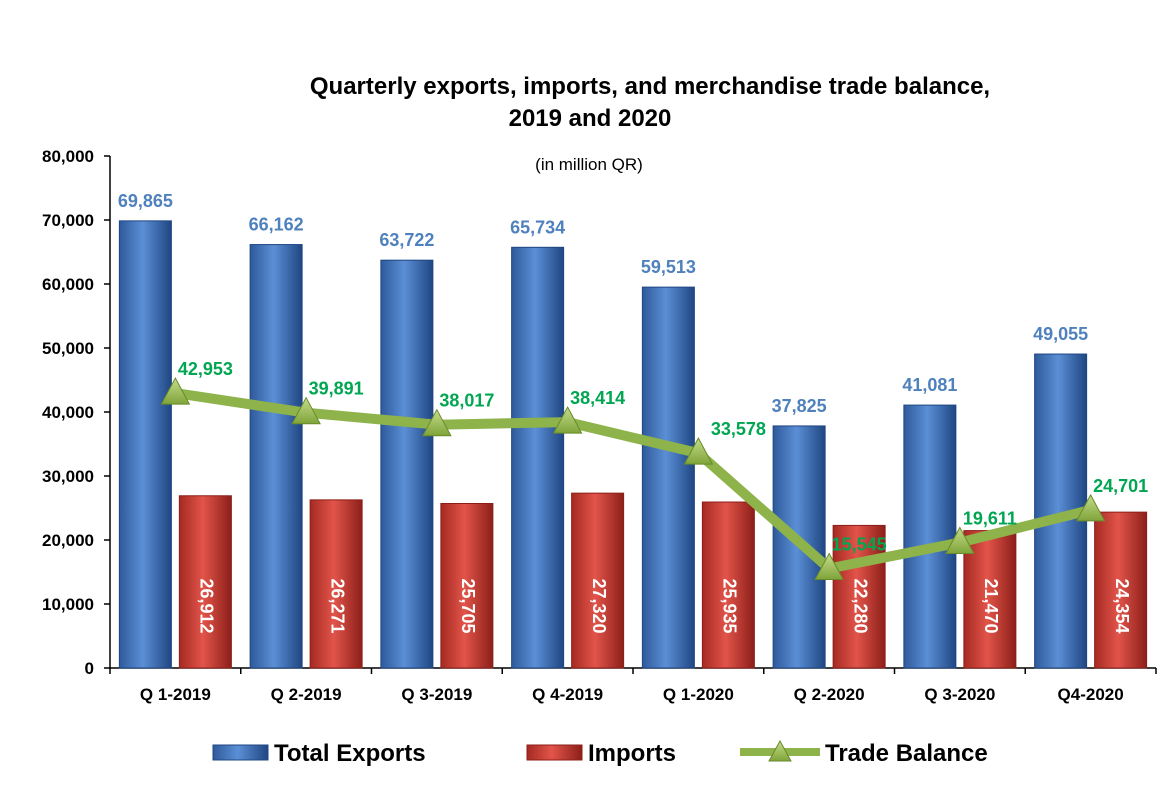 The image size is (1176, 786). Describe the element at coordinates (597, 398) in the screenshot. I see `balance-data-label: 38,414` at that location.